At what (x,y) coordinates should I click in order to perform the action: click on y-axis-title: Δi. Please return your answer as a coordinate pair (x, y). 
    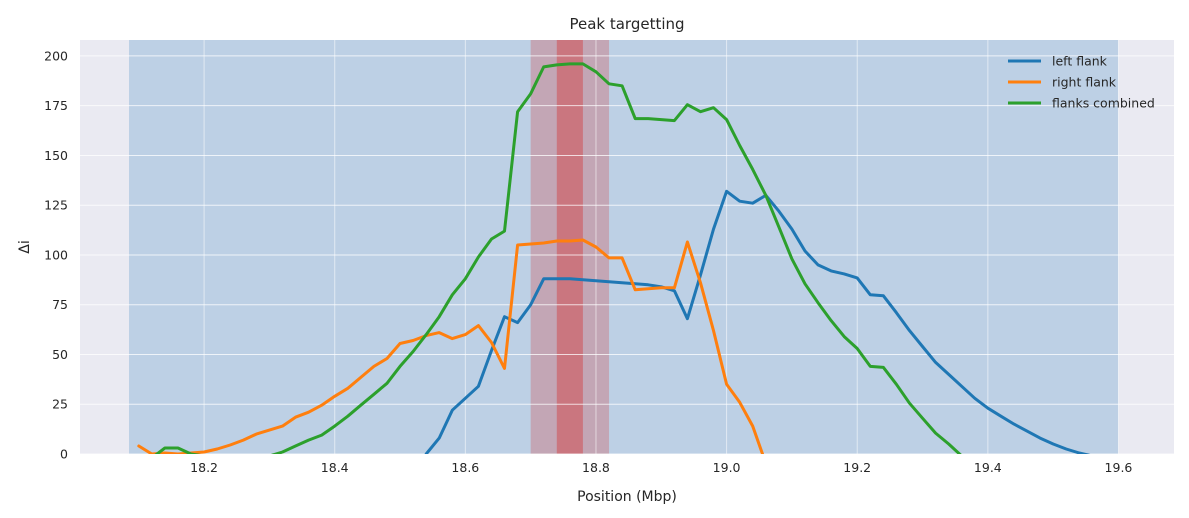
    Looking at the image, I should click on (25, 246).